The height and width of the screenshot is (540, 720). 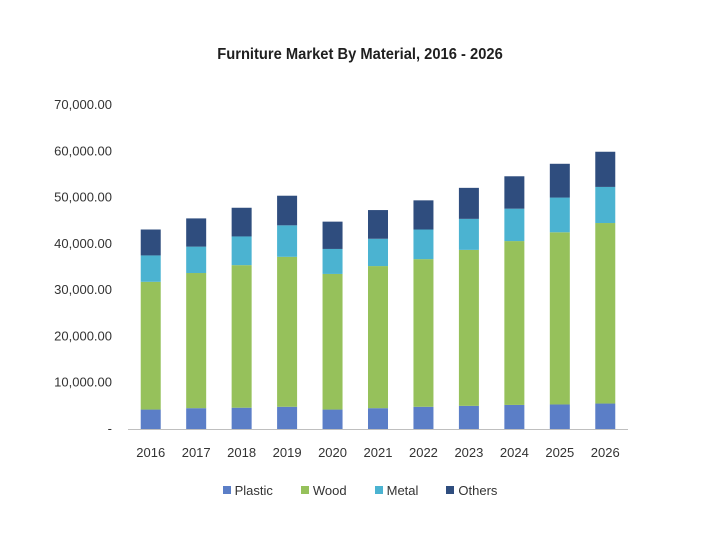 I want to click on bar-metal-2025, so click(x=559, y=215).